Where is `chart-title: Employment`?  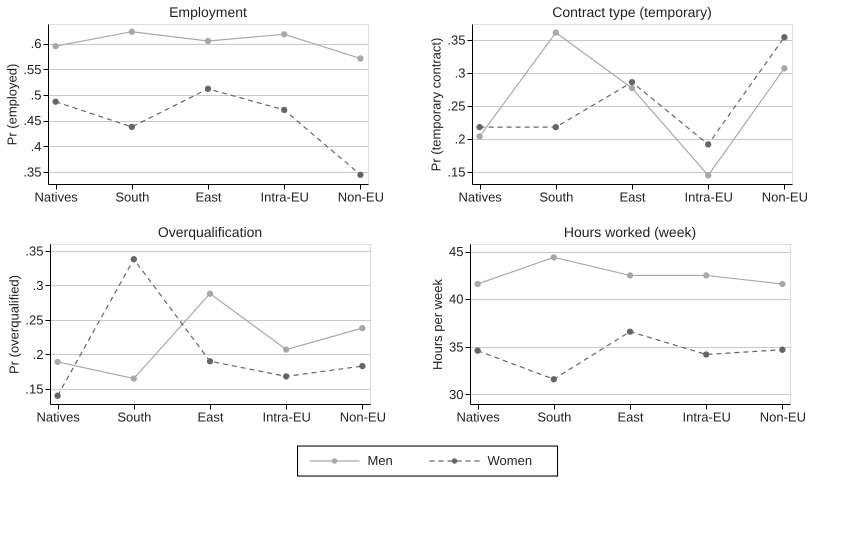
chart-title: Employment is located at coordinates (208, 12).